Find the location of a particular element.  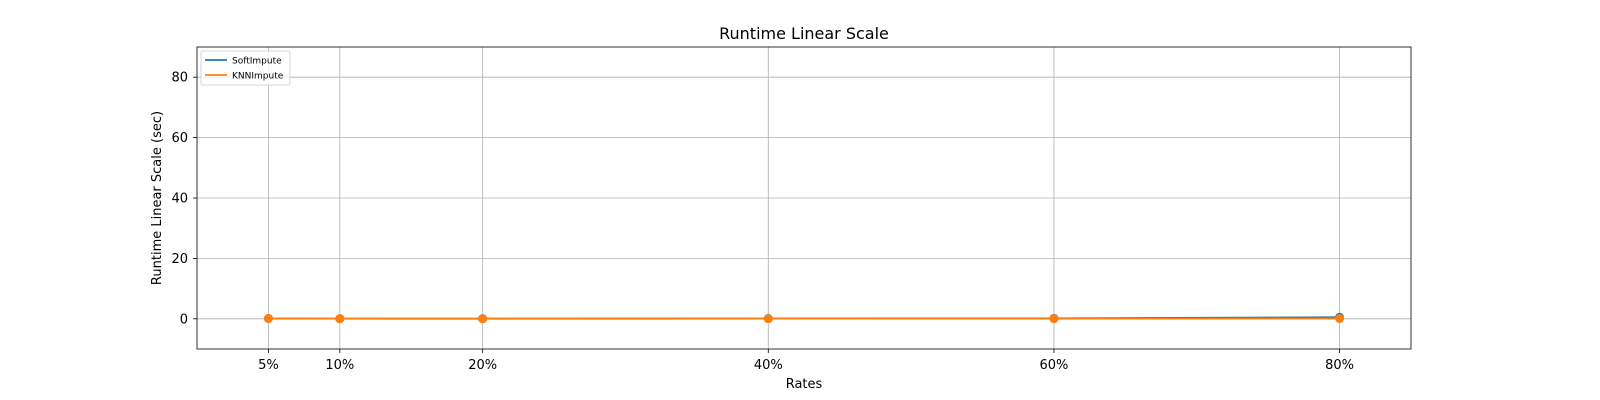

y-tick-label: 60 is located at coordinates (179, 138).